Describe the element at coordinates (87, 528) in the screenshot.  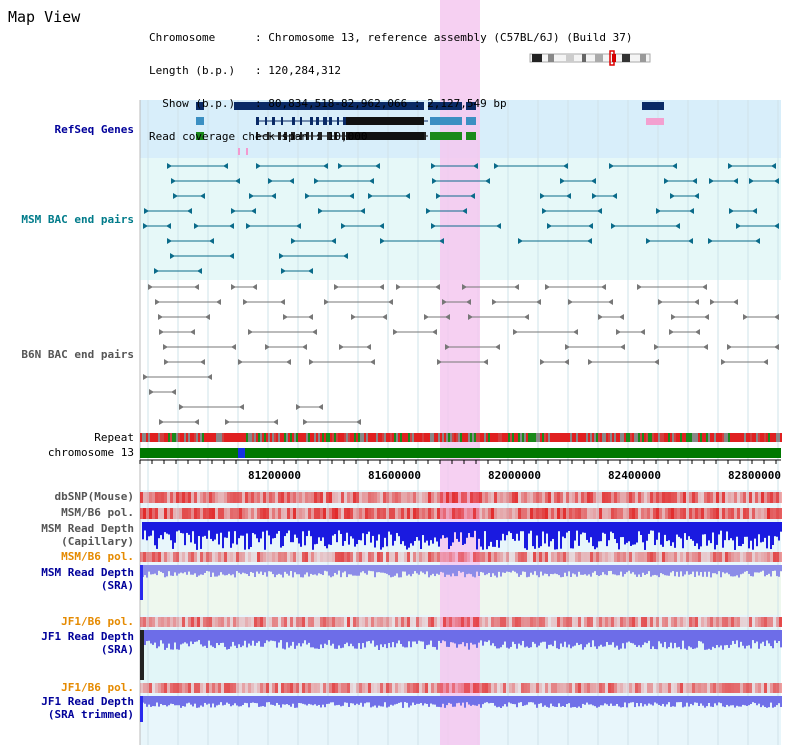
I see `track-label-msm-read-depth-capillary: MSM Read Depth` at that location.